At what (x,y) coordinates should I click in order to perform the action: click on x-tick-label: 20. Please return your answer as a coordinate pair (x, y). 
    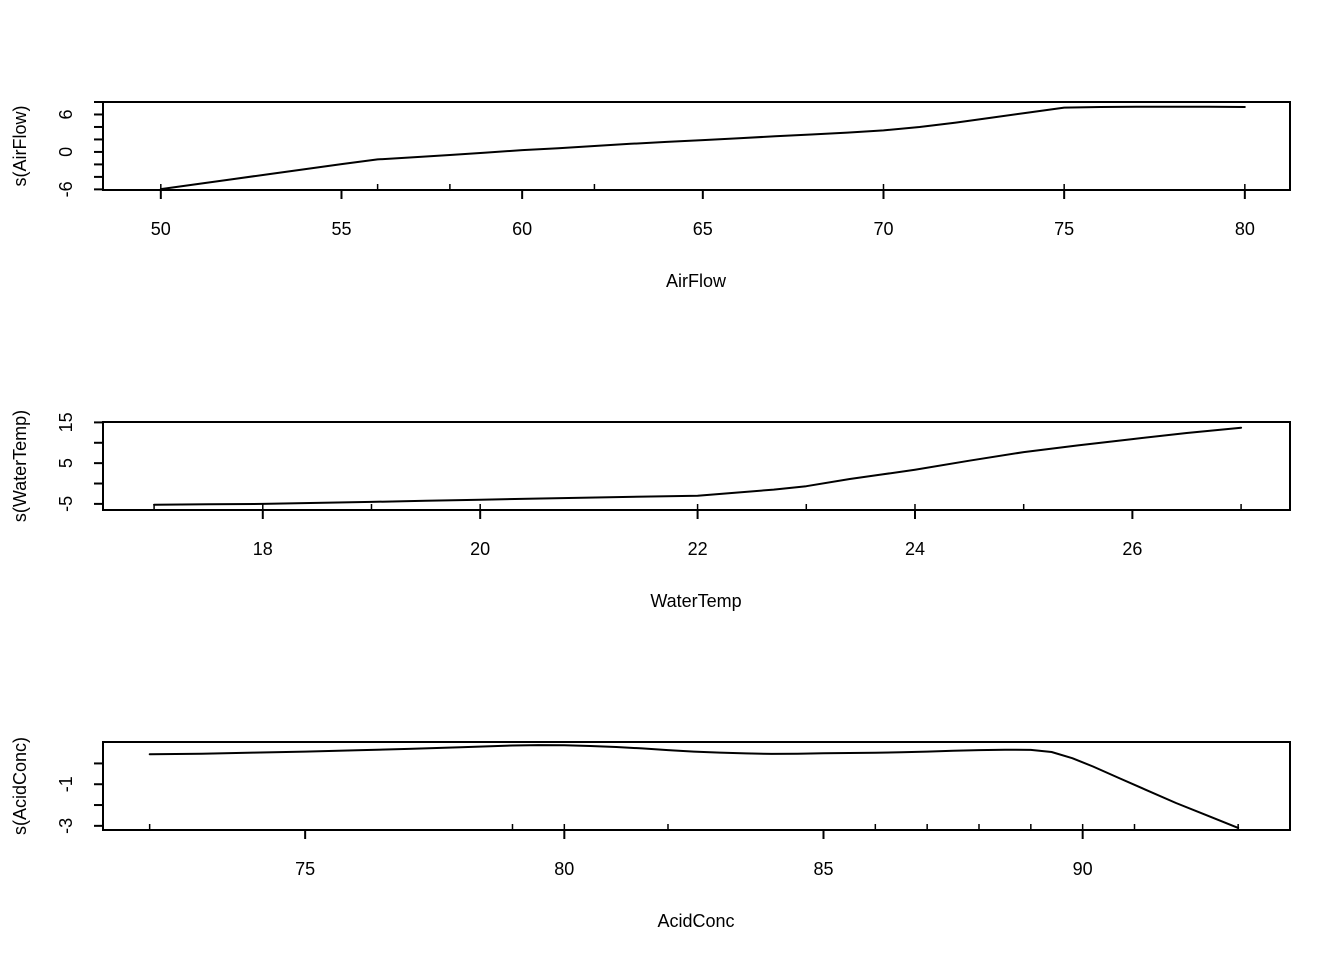
    Looking at the image, I should click on (480, 549).